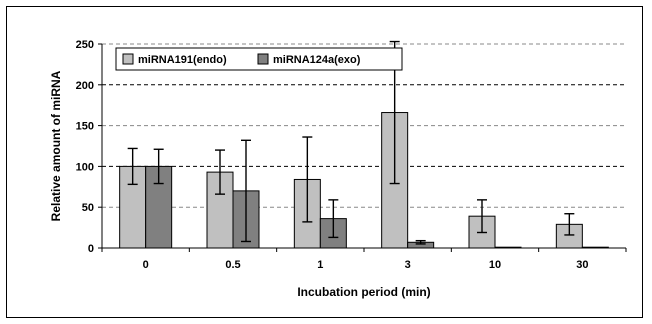 The image size is (652, 324). Describe the element at coordinates (85, 147) in the screenshot. I see `y-tick-labels: 0 50 100 150 200 250` at that location.